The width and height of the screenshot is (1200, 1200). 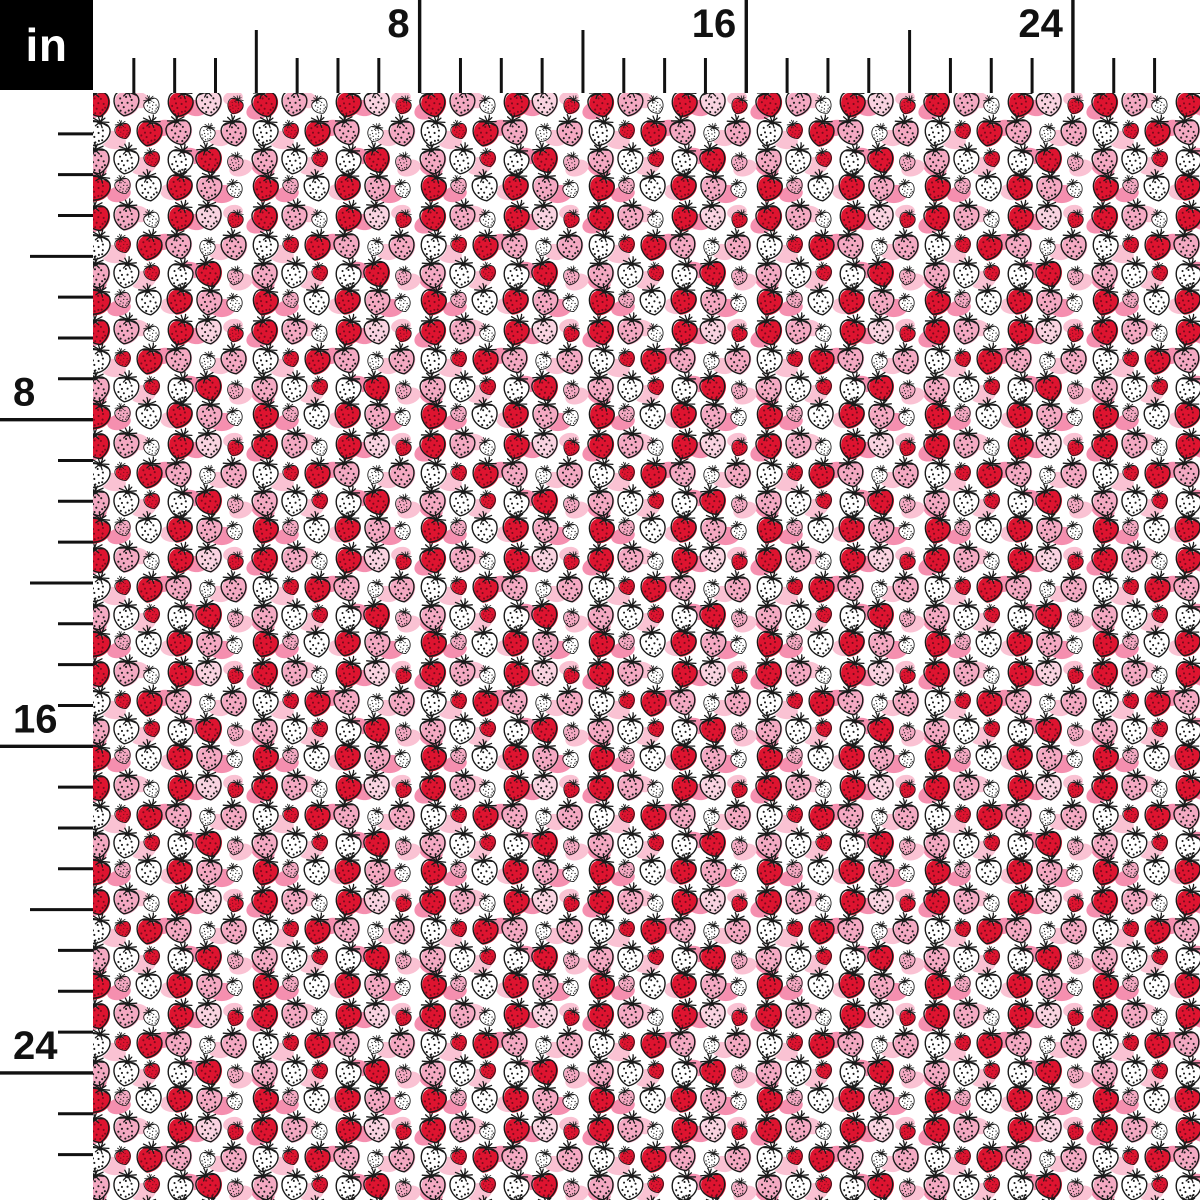 What do you see at coordinates (1040, 24) in the screenshot?
I see `h-ruler-label: 24` at bounding box center [1040, 24].